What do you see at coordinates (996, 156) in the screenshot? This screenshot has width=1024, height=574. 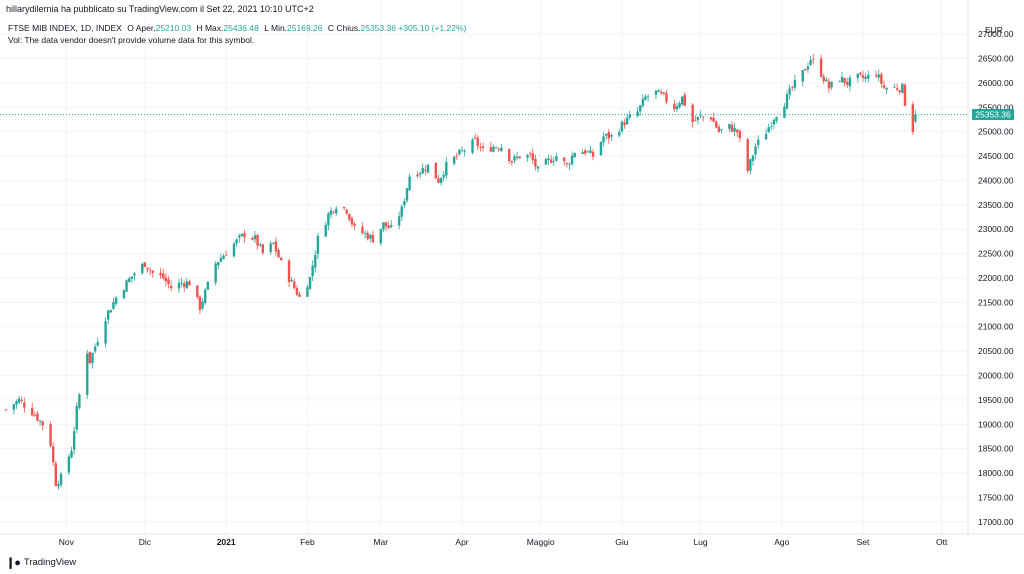 I see `y-tick-label: 24500.00` at bounding box center [996, 156].